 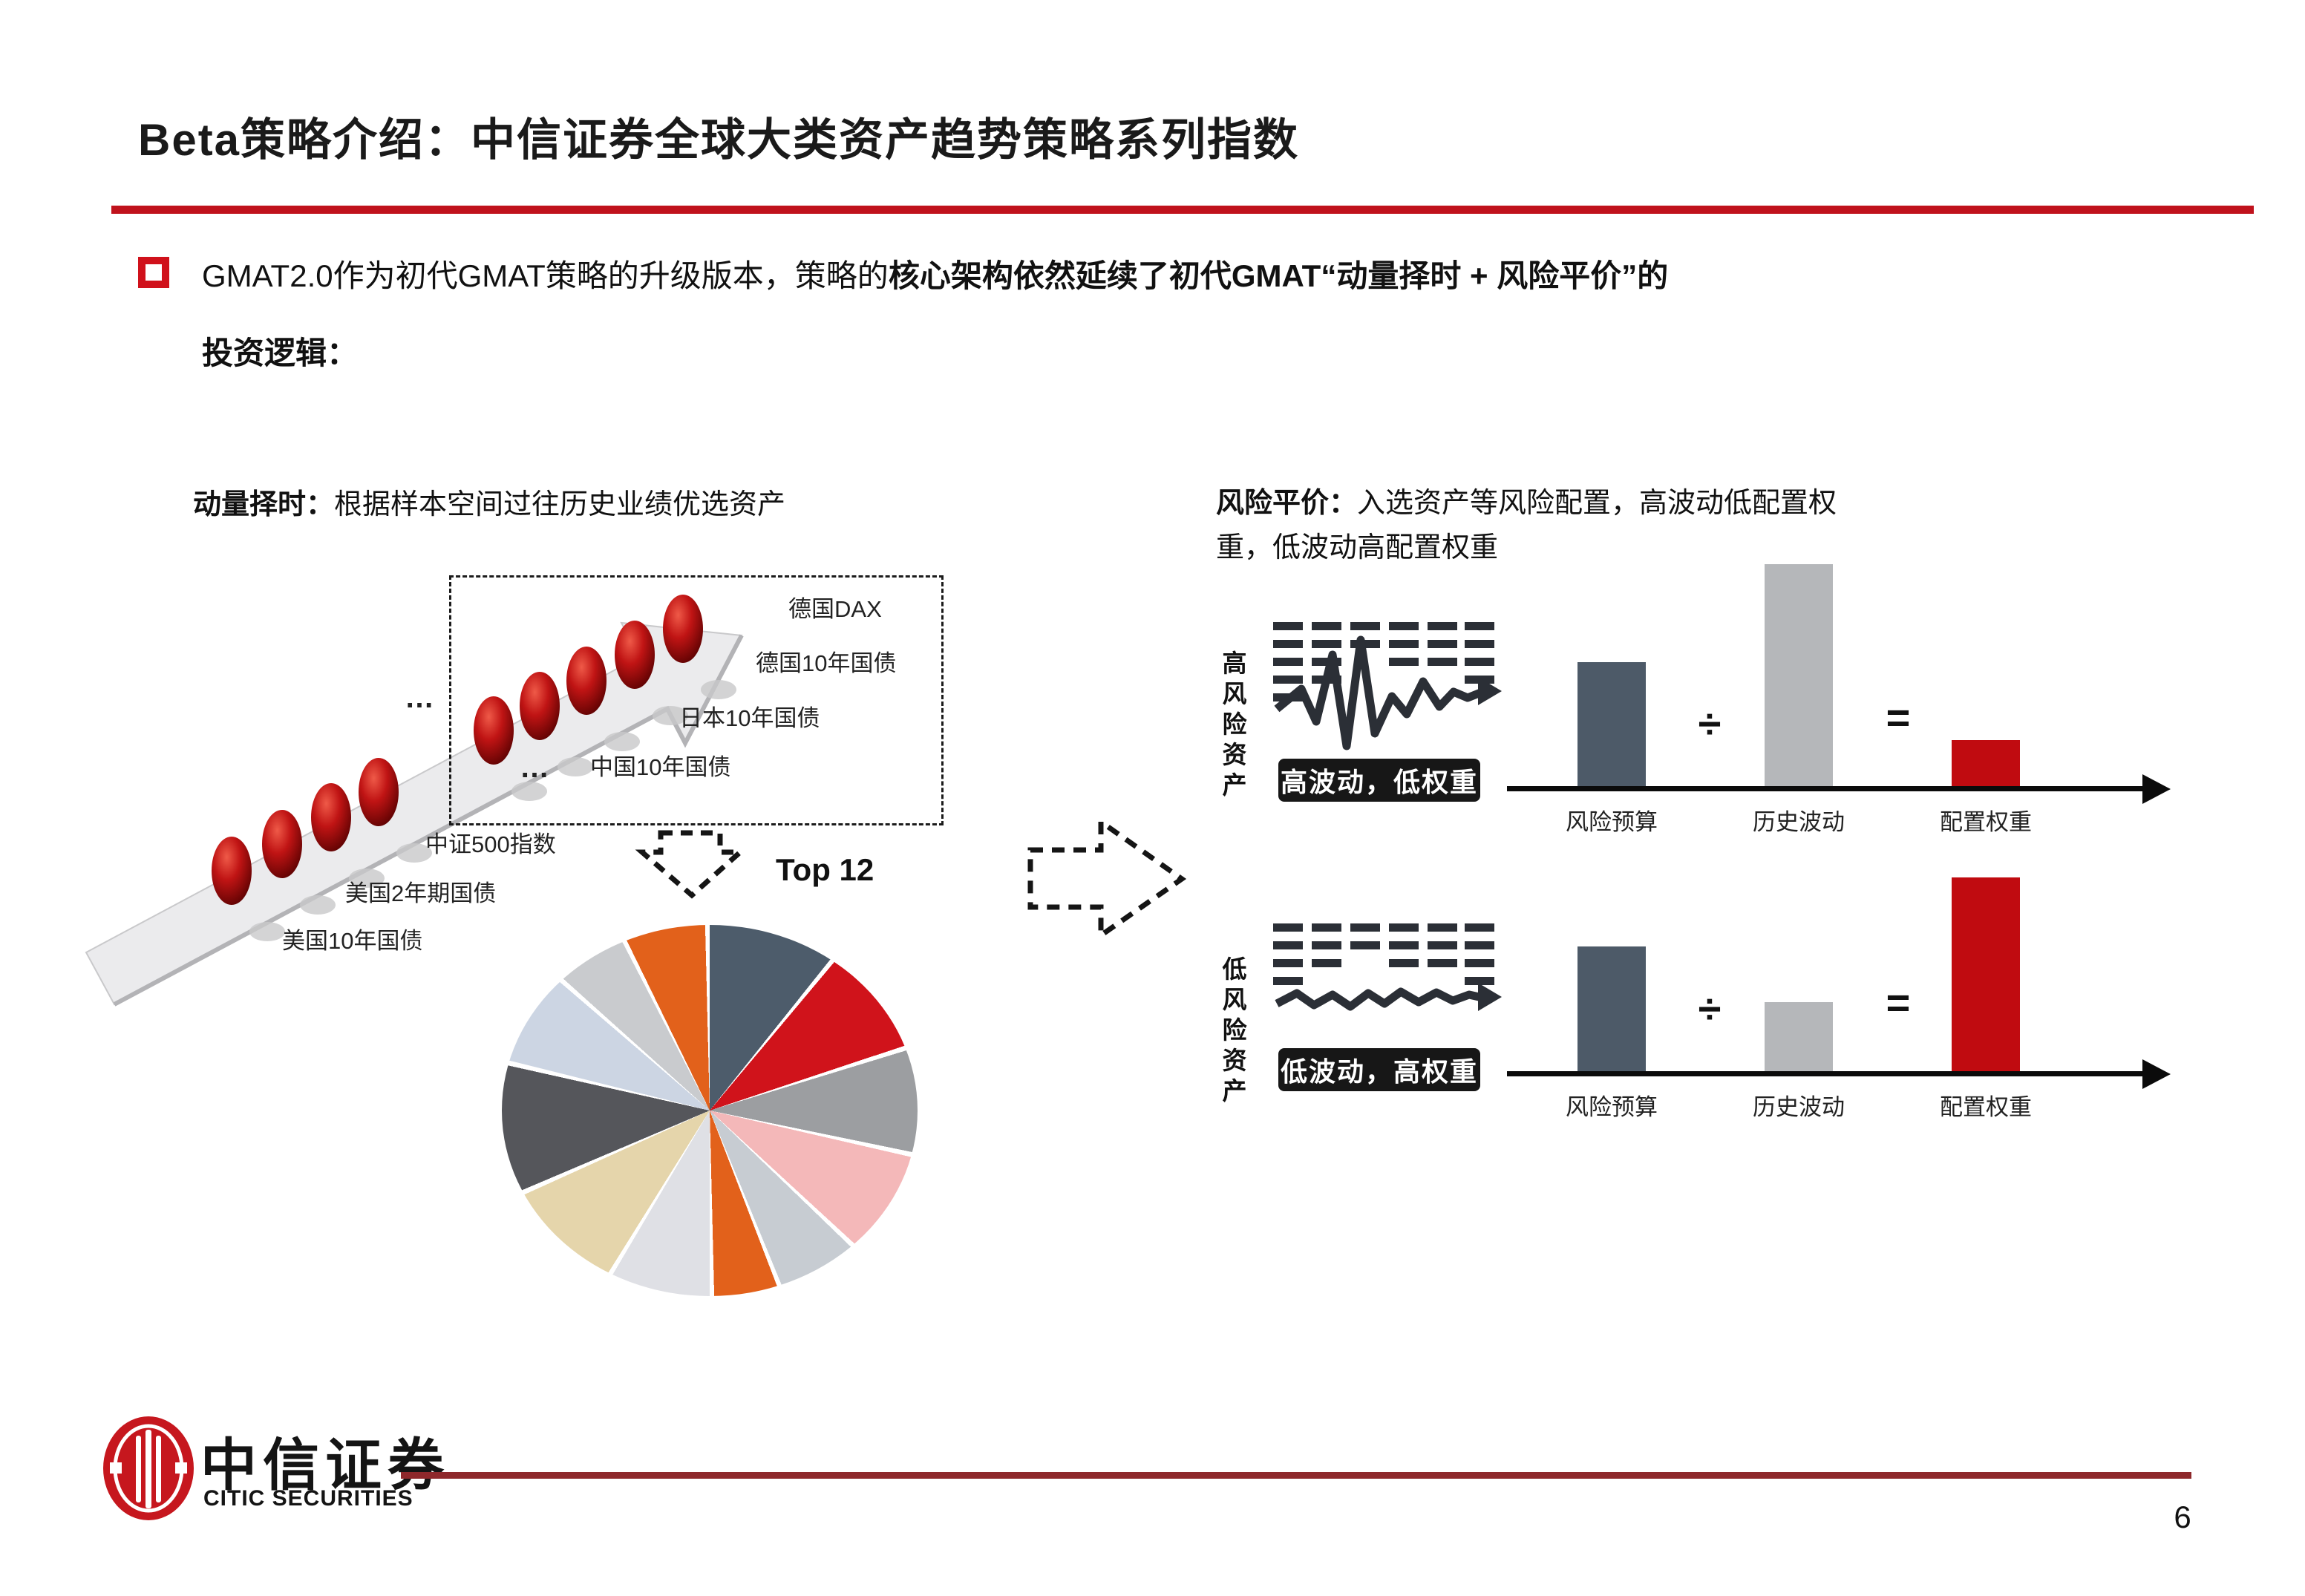 What do you see at coordinates (1612, 822) in the screenshot?
I see `bar-label-risk-budget-high: 风险预算` at bounding box center [1612, 822].